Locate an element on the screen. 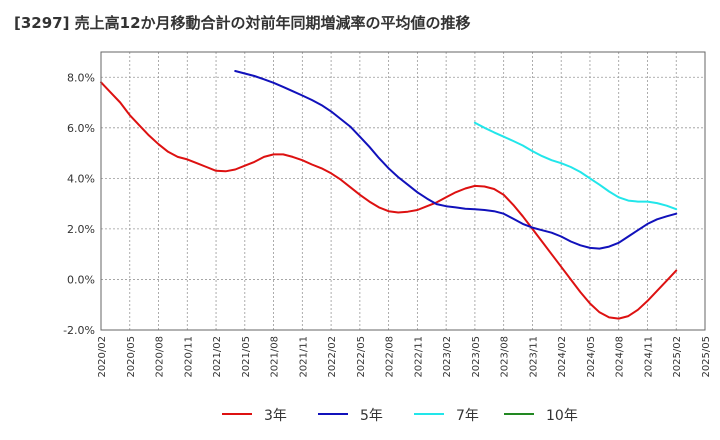 This screenshot has height=440, width=720. x-tick-label: 2022/11 is located at coordinates (418, 357).